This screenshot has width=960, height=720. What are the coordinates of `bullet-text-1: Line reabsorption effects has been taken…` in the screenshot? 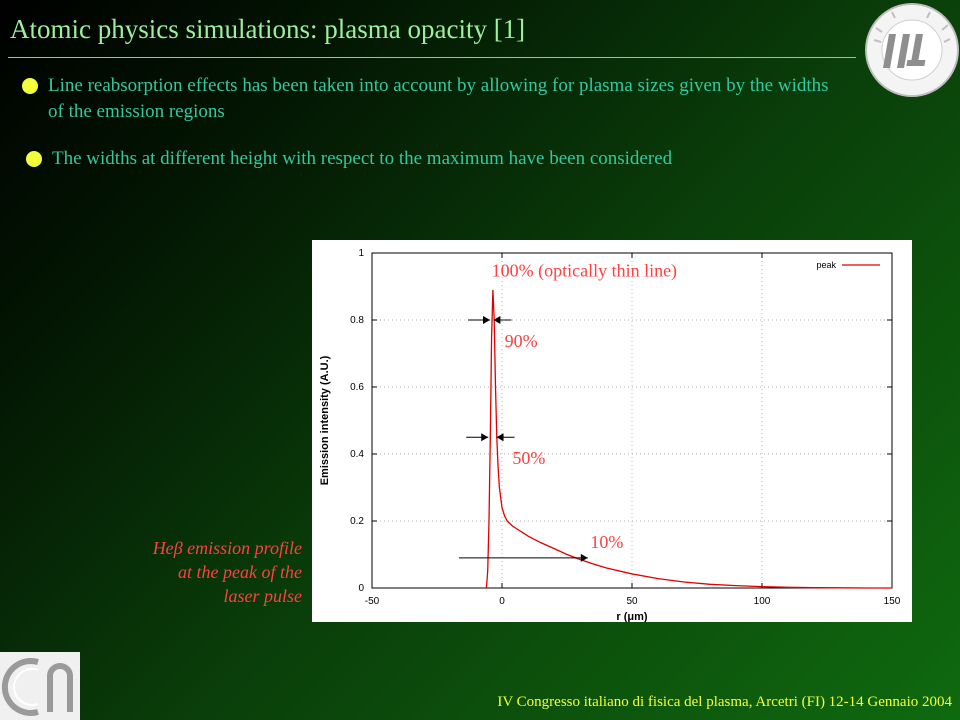 It's located at (438, 98).